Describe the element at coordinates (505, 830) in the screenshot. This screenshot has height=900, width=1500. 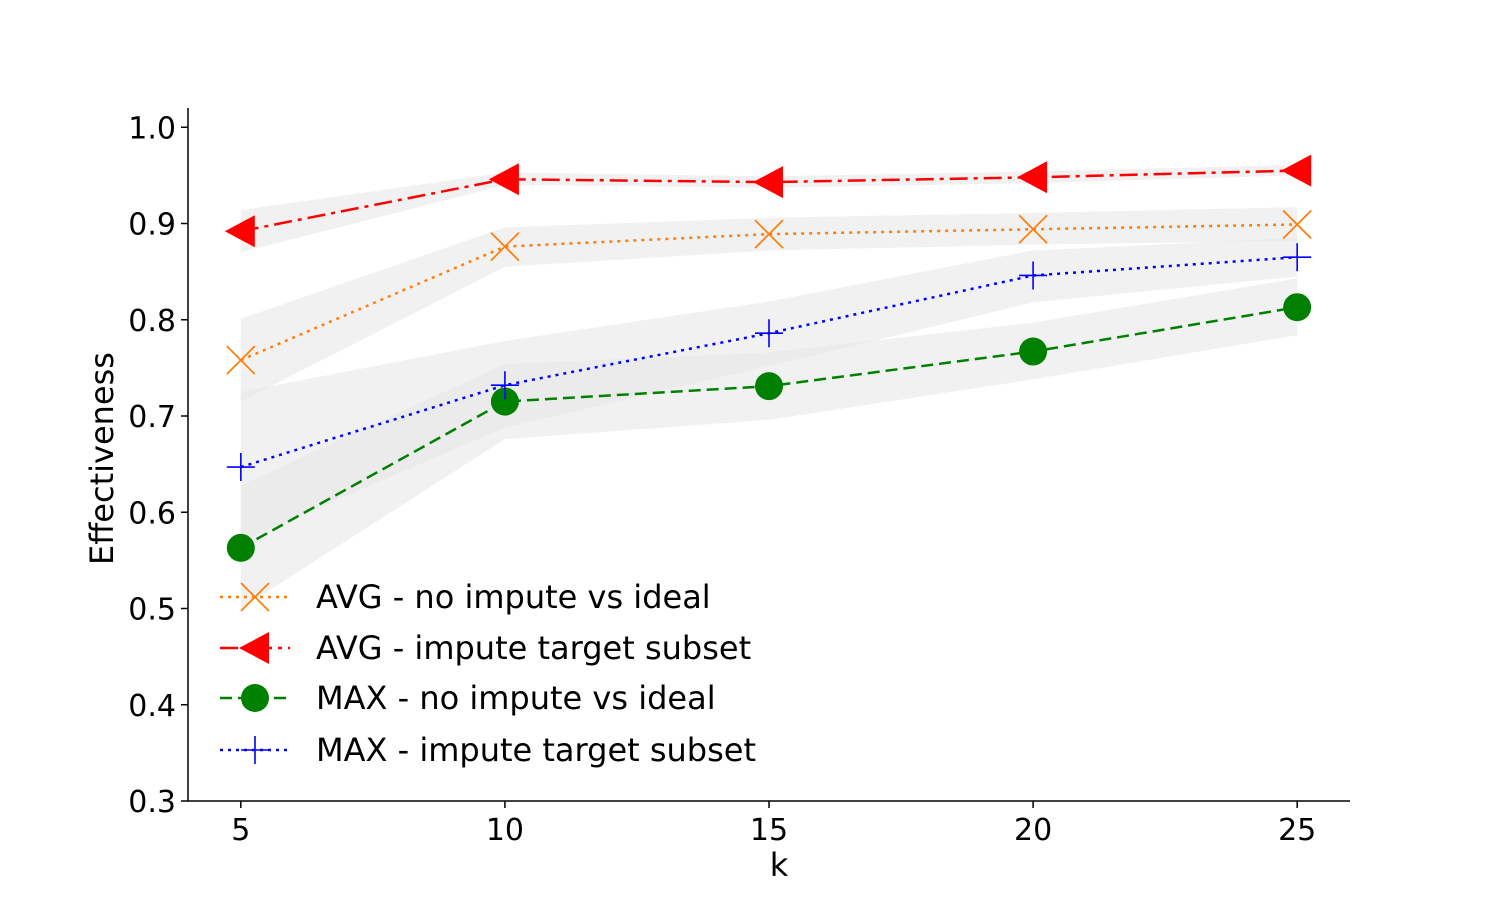
I see `x-tick-label: 10` at that location.